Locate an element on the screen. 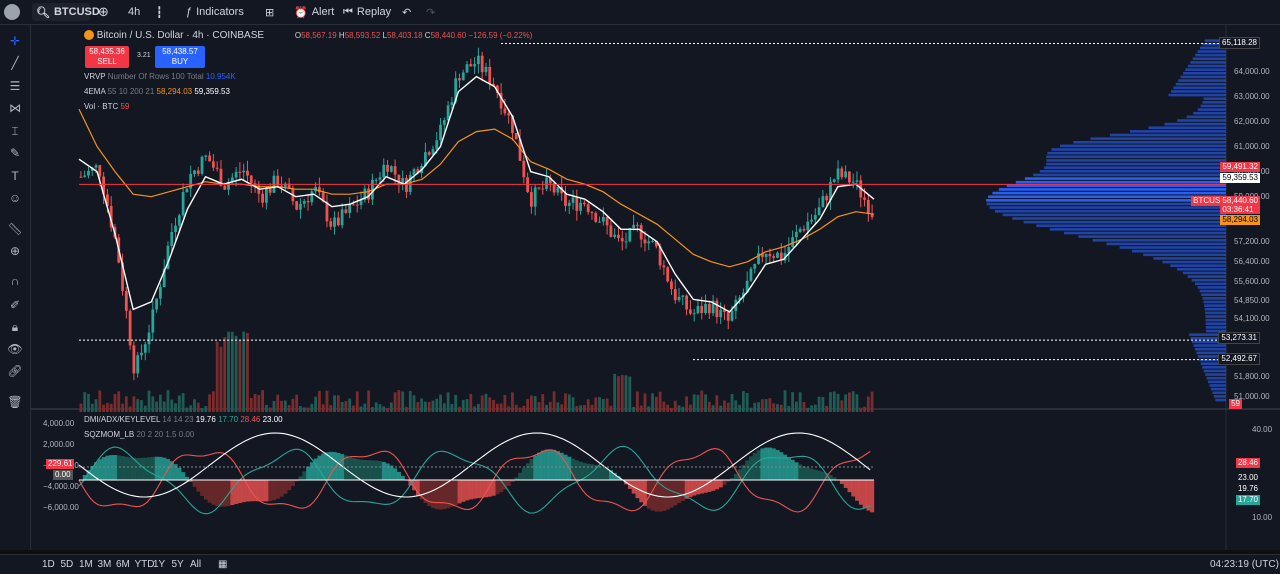  add-symbol-button: ⊕ is located at coordinates (103, 12).